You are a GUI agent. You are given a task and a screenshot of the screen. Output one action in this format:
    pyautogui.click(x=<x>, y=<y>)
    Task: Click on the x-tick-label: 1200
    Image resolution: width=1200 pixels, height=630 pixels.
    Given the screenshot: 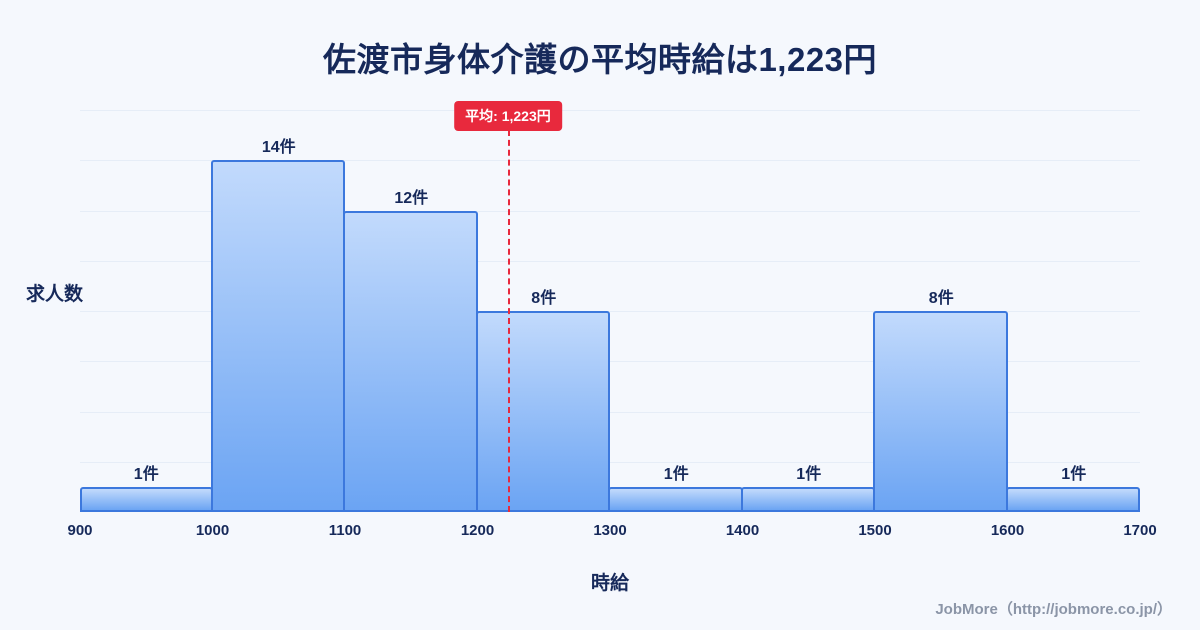 What is the action you would take?
    pyautogui.click(x=477, y=530)
    